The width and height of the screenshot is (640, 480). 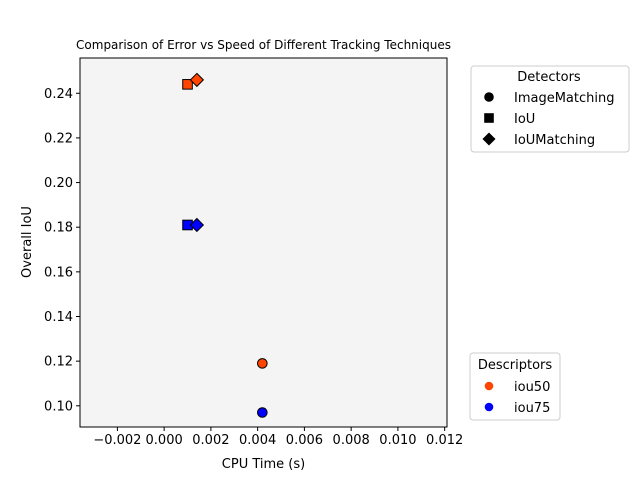 What do you see at coordinates (210, 440) in the screenshot?
I see `x-tick-label: 0.002` at bounding box center [210, 440].